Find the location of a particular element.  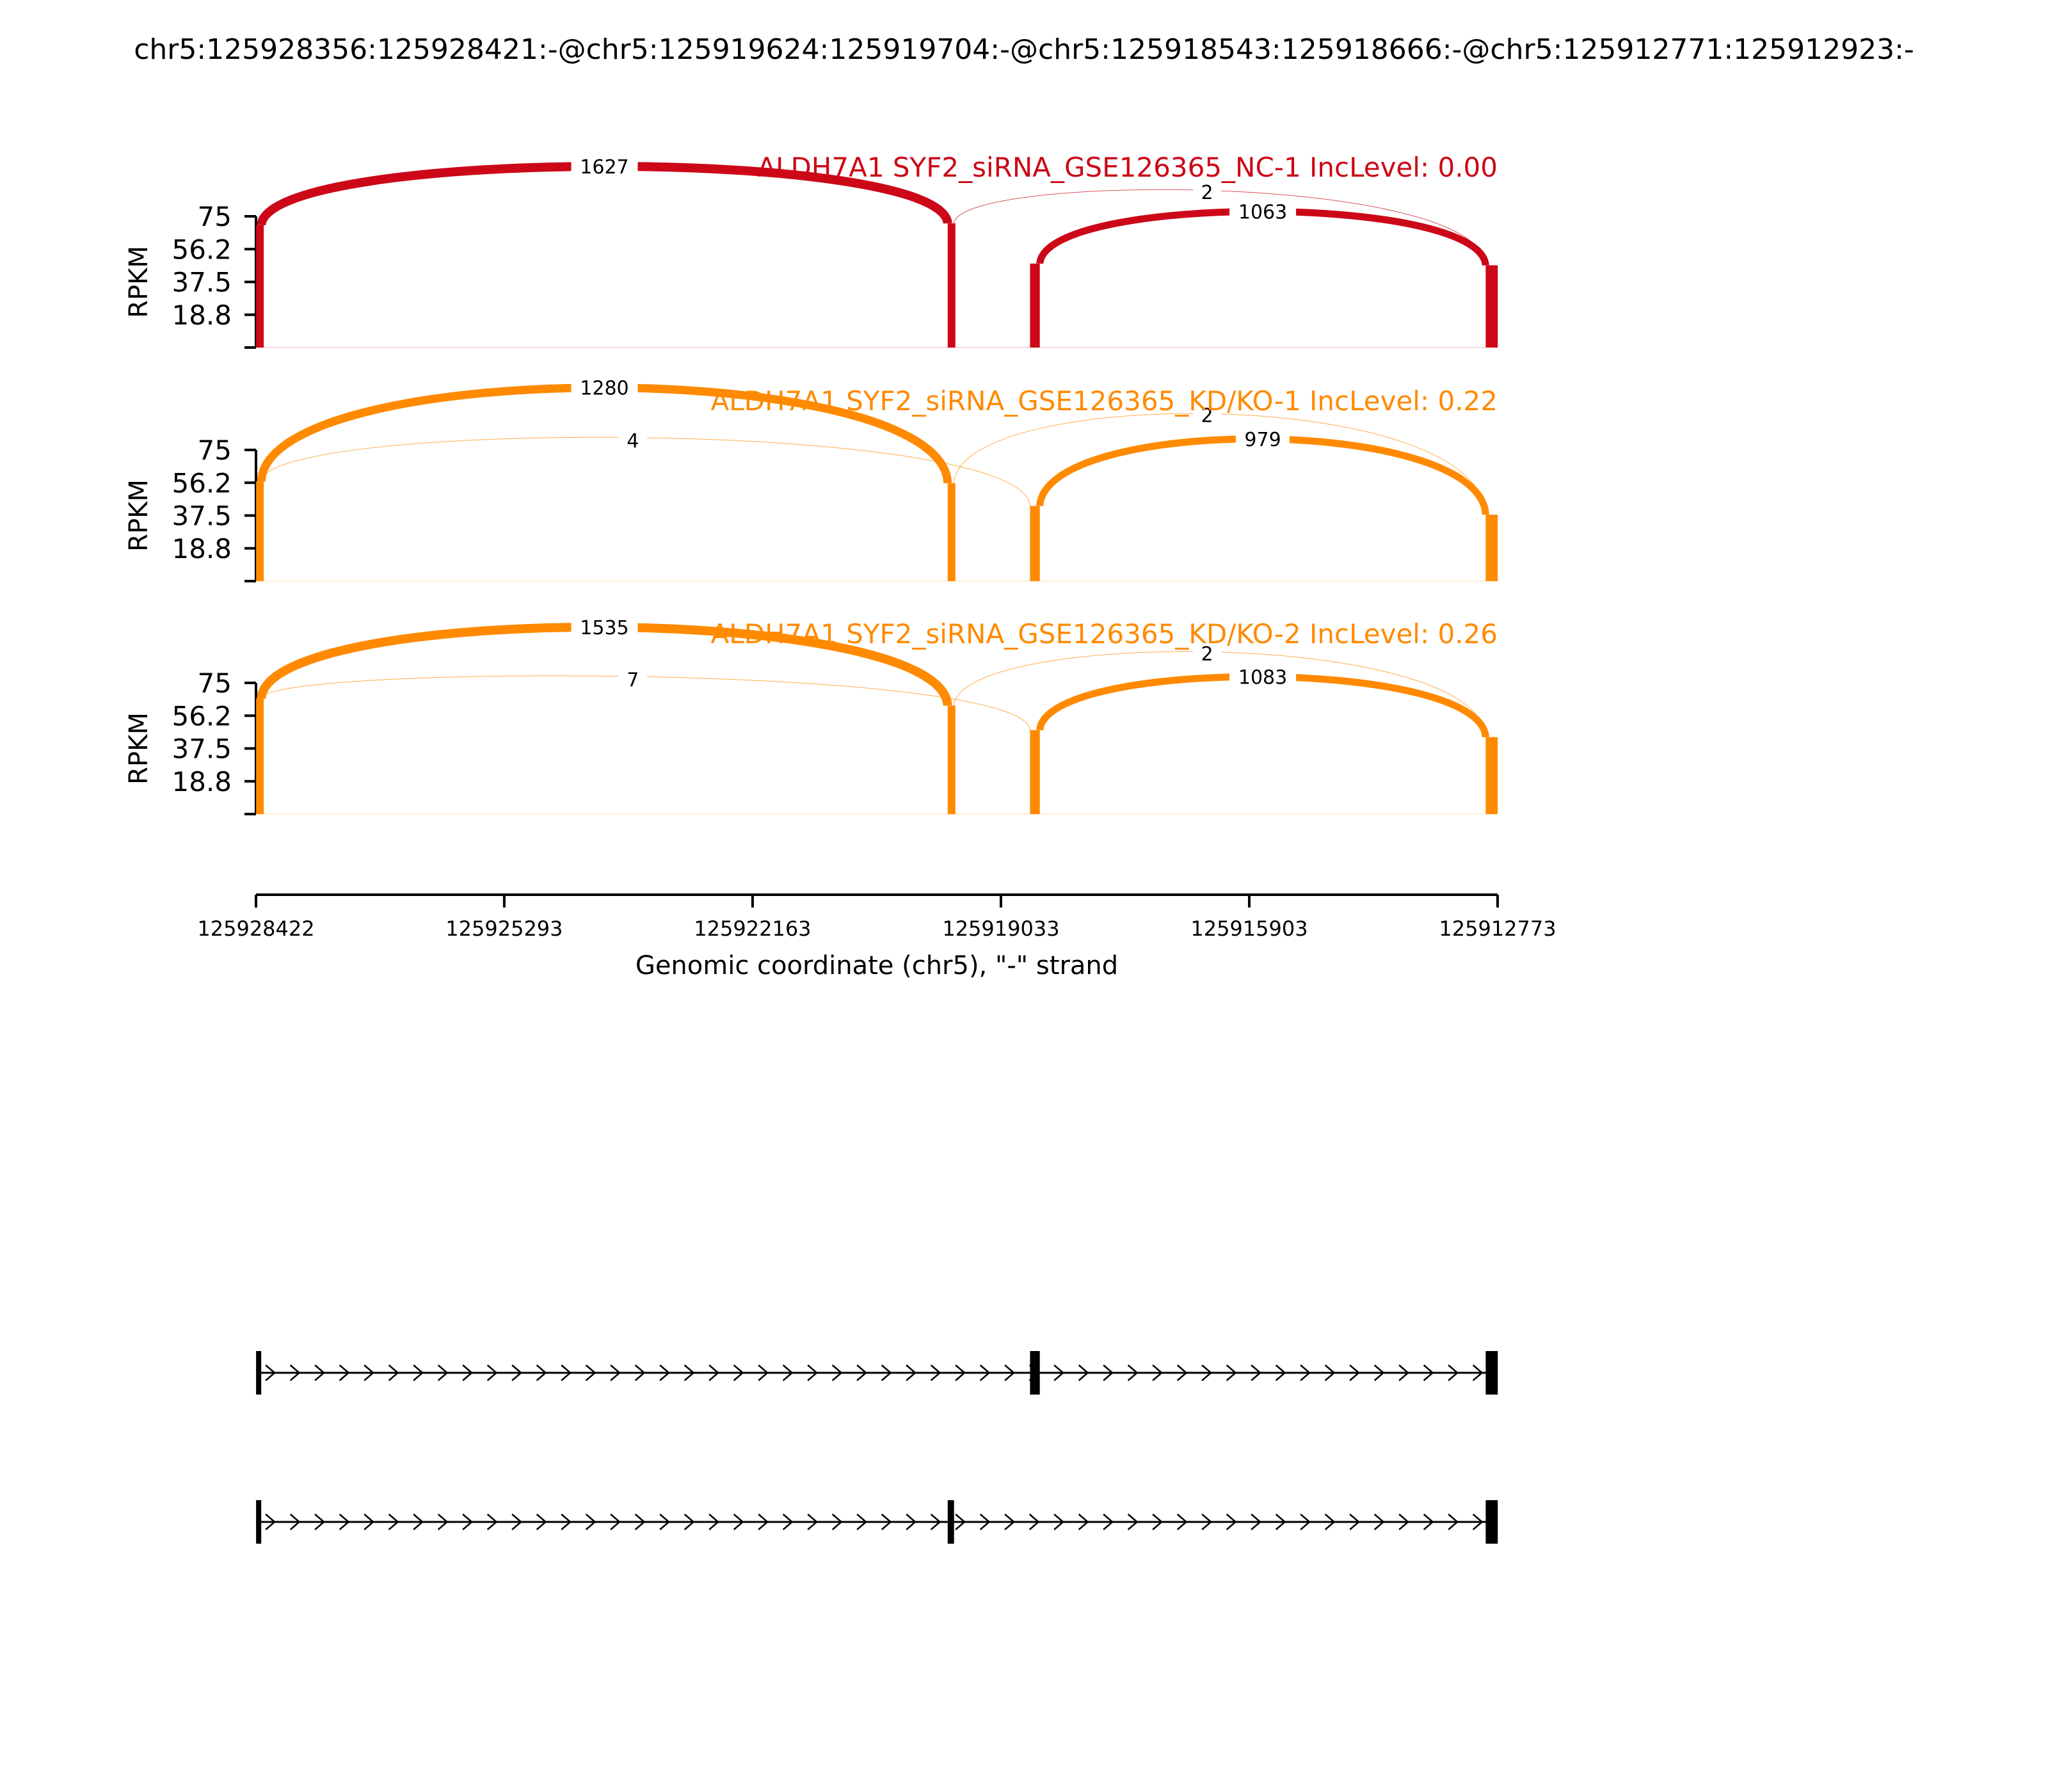

x-tick-label: 125928422 is located at coordinates (255, 928).